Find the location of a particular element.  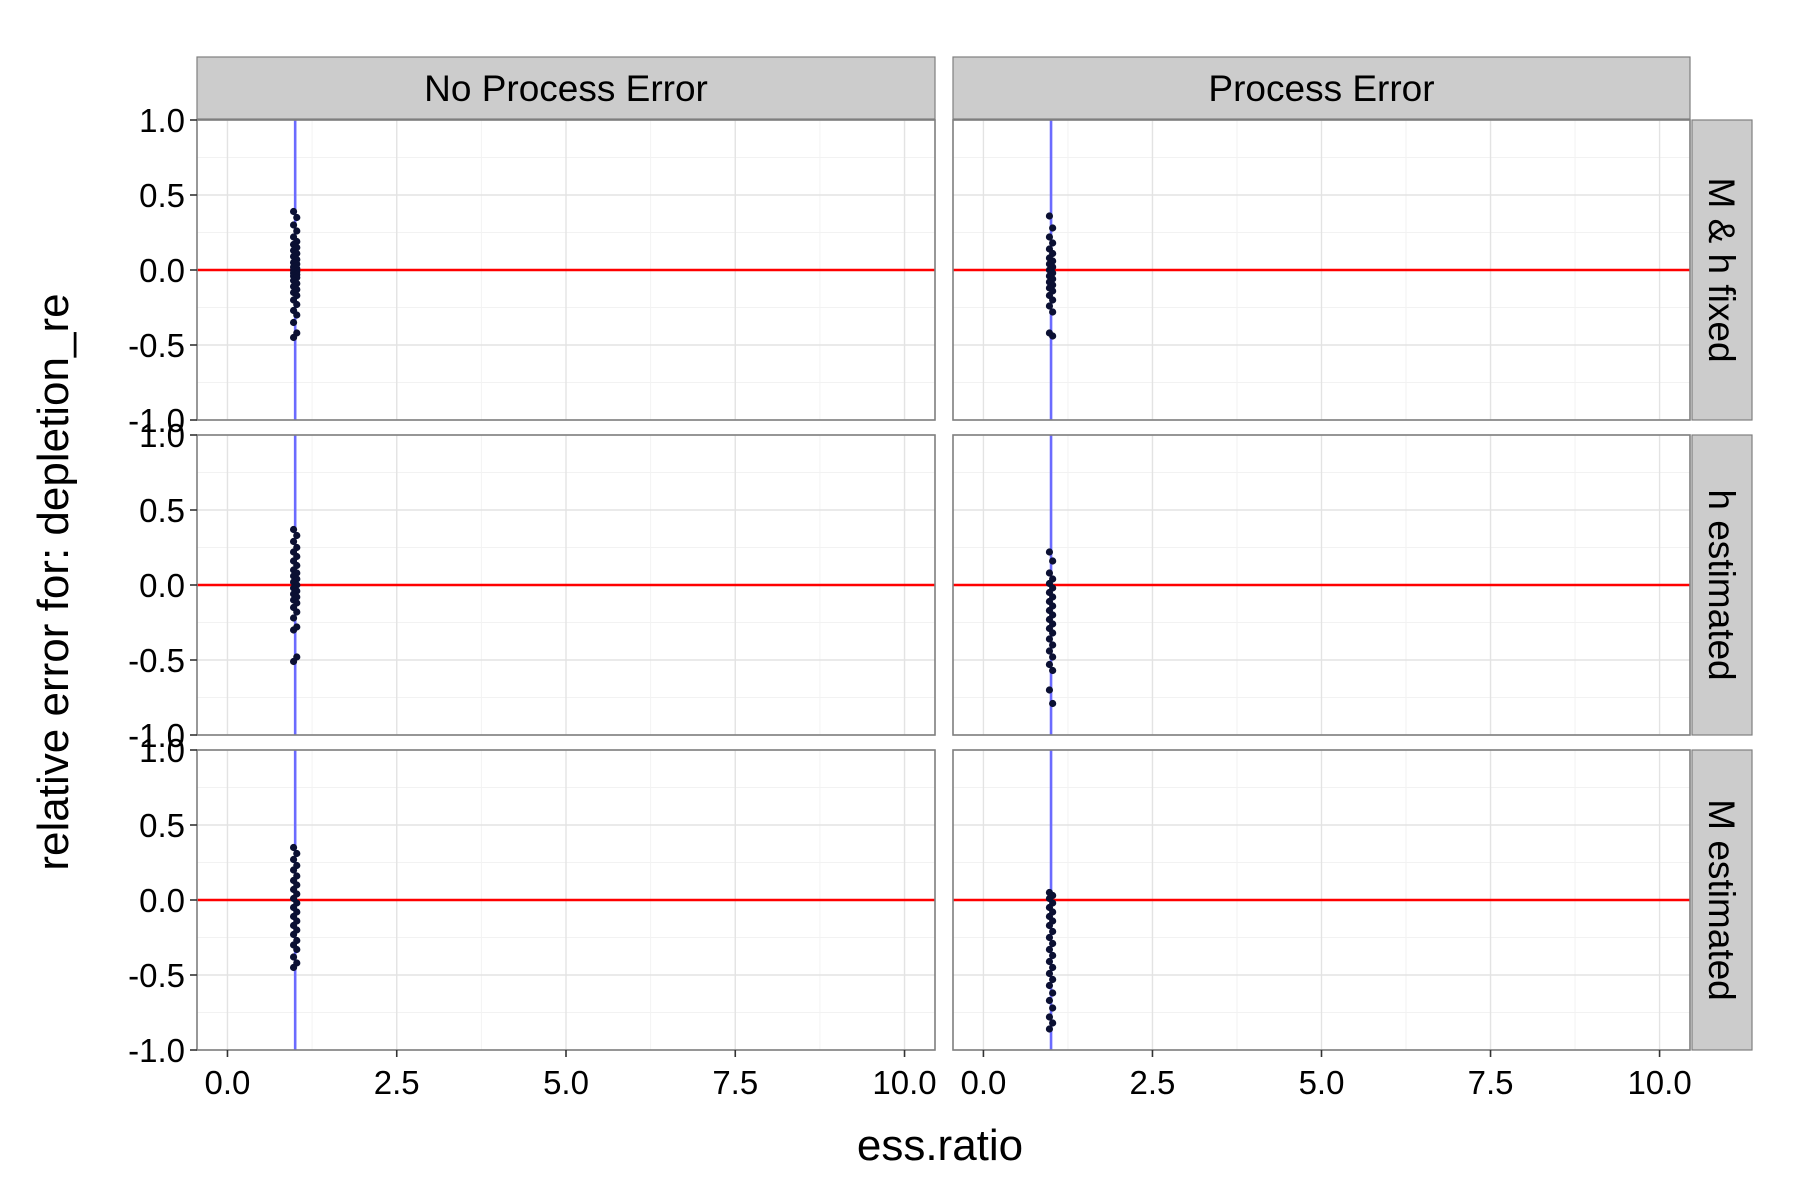

y-axis-title: relative error for: depletion_re is located at coordinates (53, 581).